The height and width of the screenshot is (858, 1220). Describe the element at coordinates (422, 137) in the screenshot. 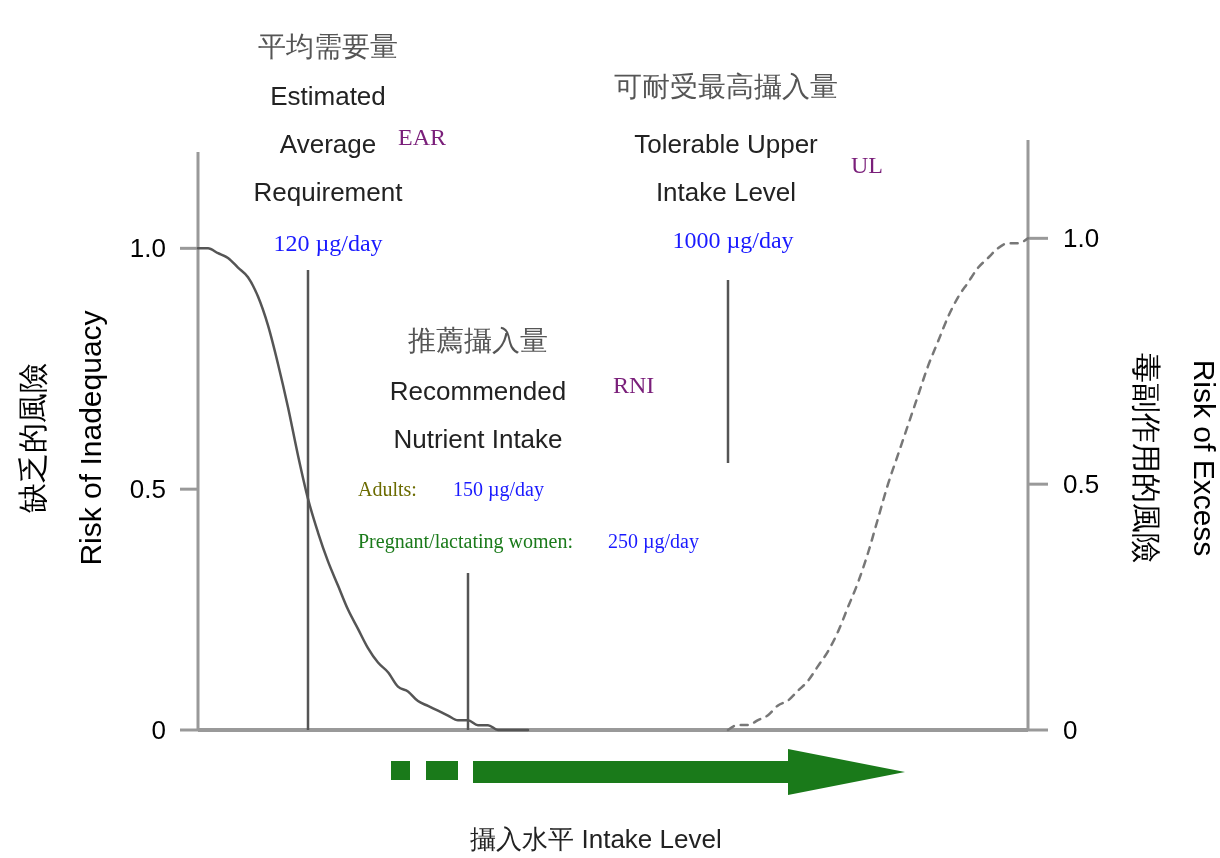

I see `text: EAR` at that location.